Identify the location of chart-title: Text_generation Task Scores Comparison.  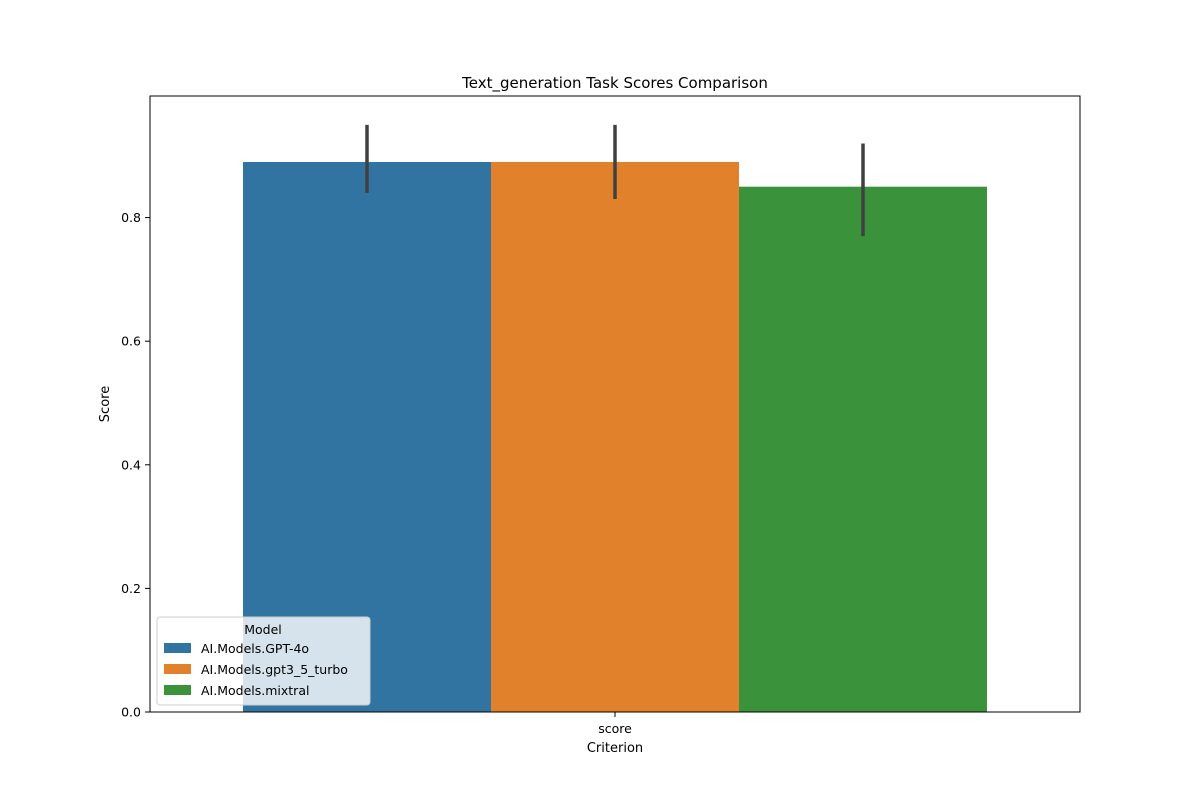
(614, 83).